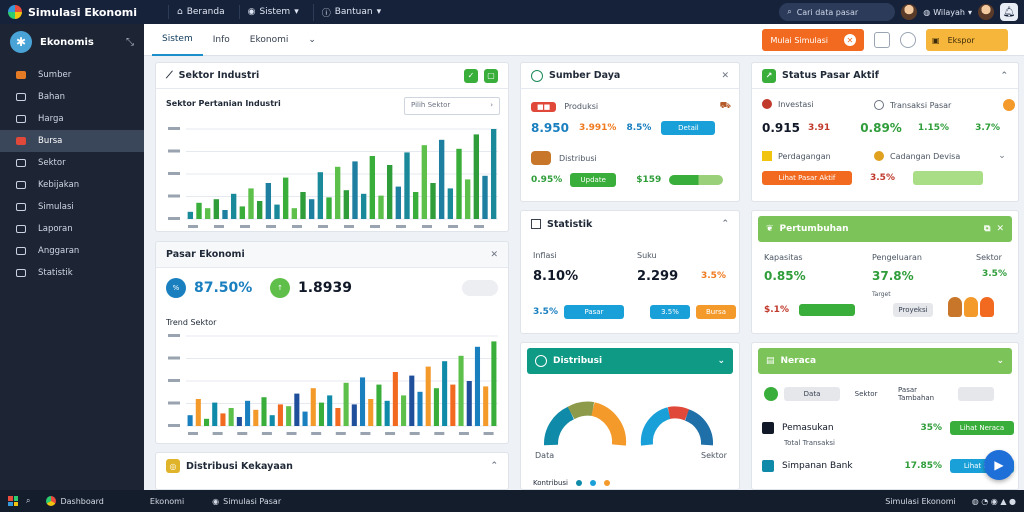 The width and height of the screenshot is (1024, 512). I want to click on location-icon: ◉, so click(251, 12).